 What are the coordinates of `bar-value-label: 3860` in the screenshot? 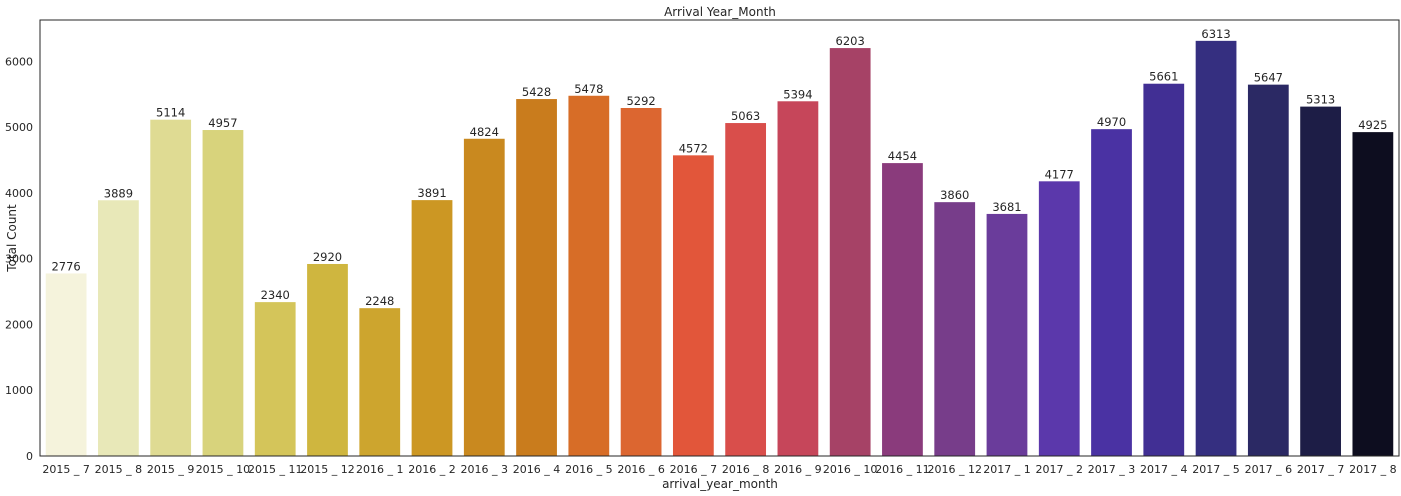 It's located at (954, 195).